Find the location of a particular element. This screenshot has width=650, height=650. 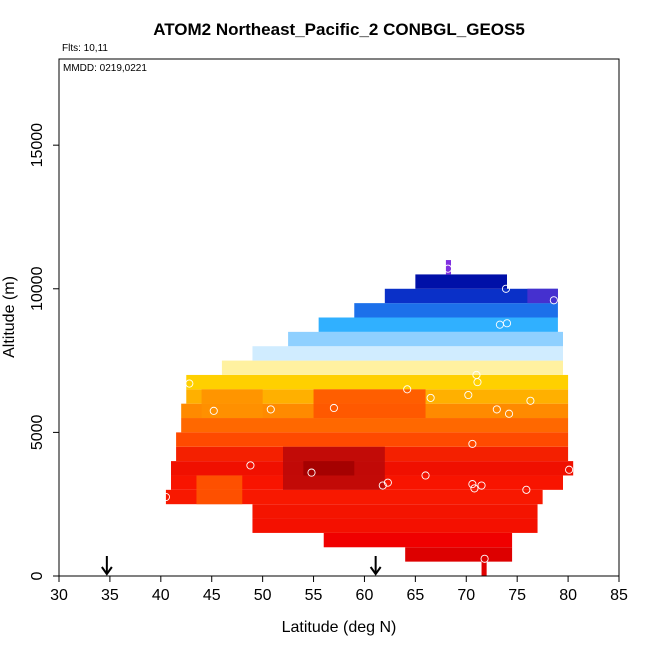

y-axis-label: Altitude (m) is located at coordinates (9, 317).